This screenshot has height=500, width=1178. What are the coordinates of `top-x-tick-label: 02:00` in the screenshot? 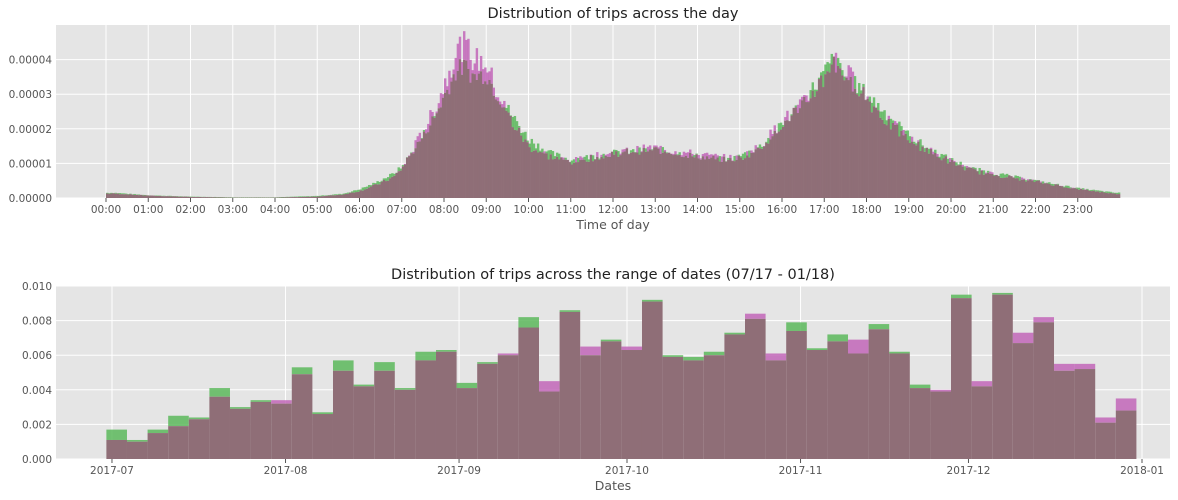 It's located at (190, 210).